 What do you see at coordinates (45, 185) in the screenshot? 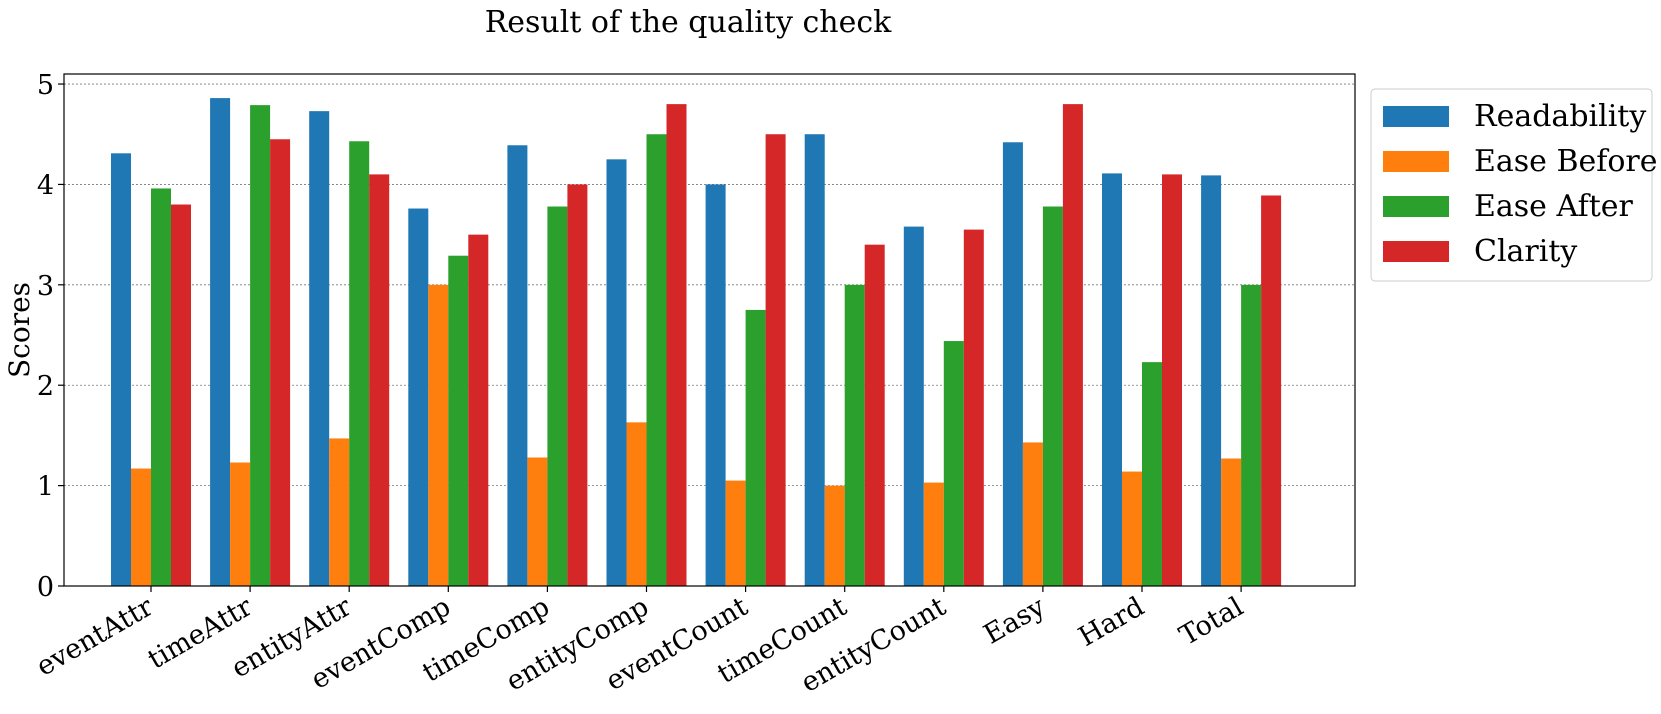
I see `y-tick-label: 4` at bounding box center [45, 185].